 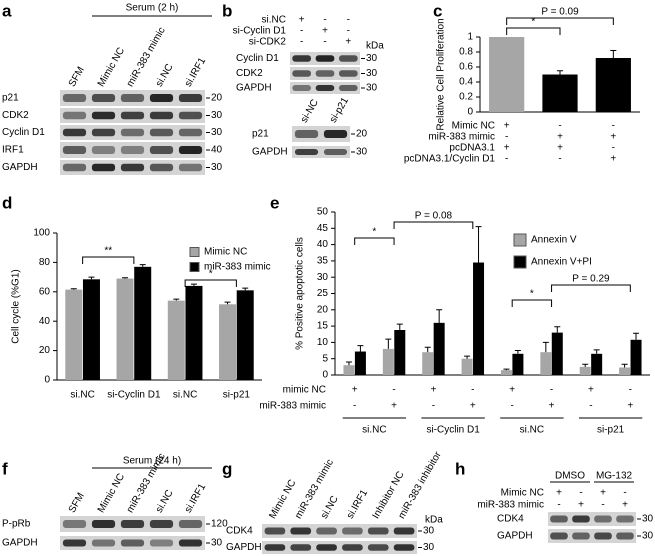 I want to click on lane-label: si-p21, so click(x=339, y=109).